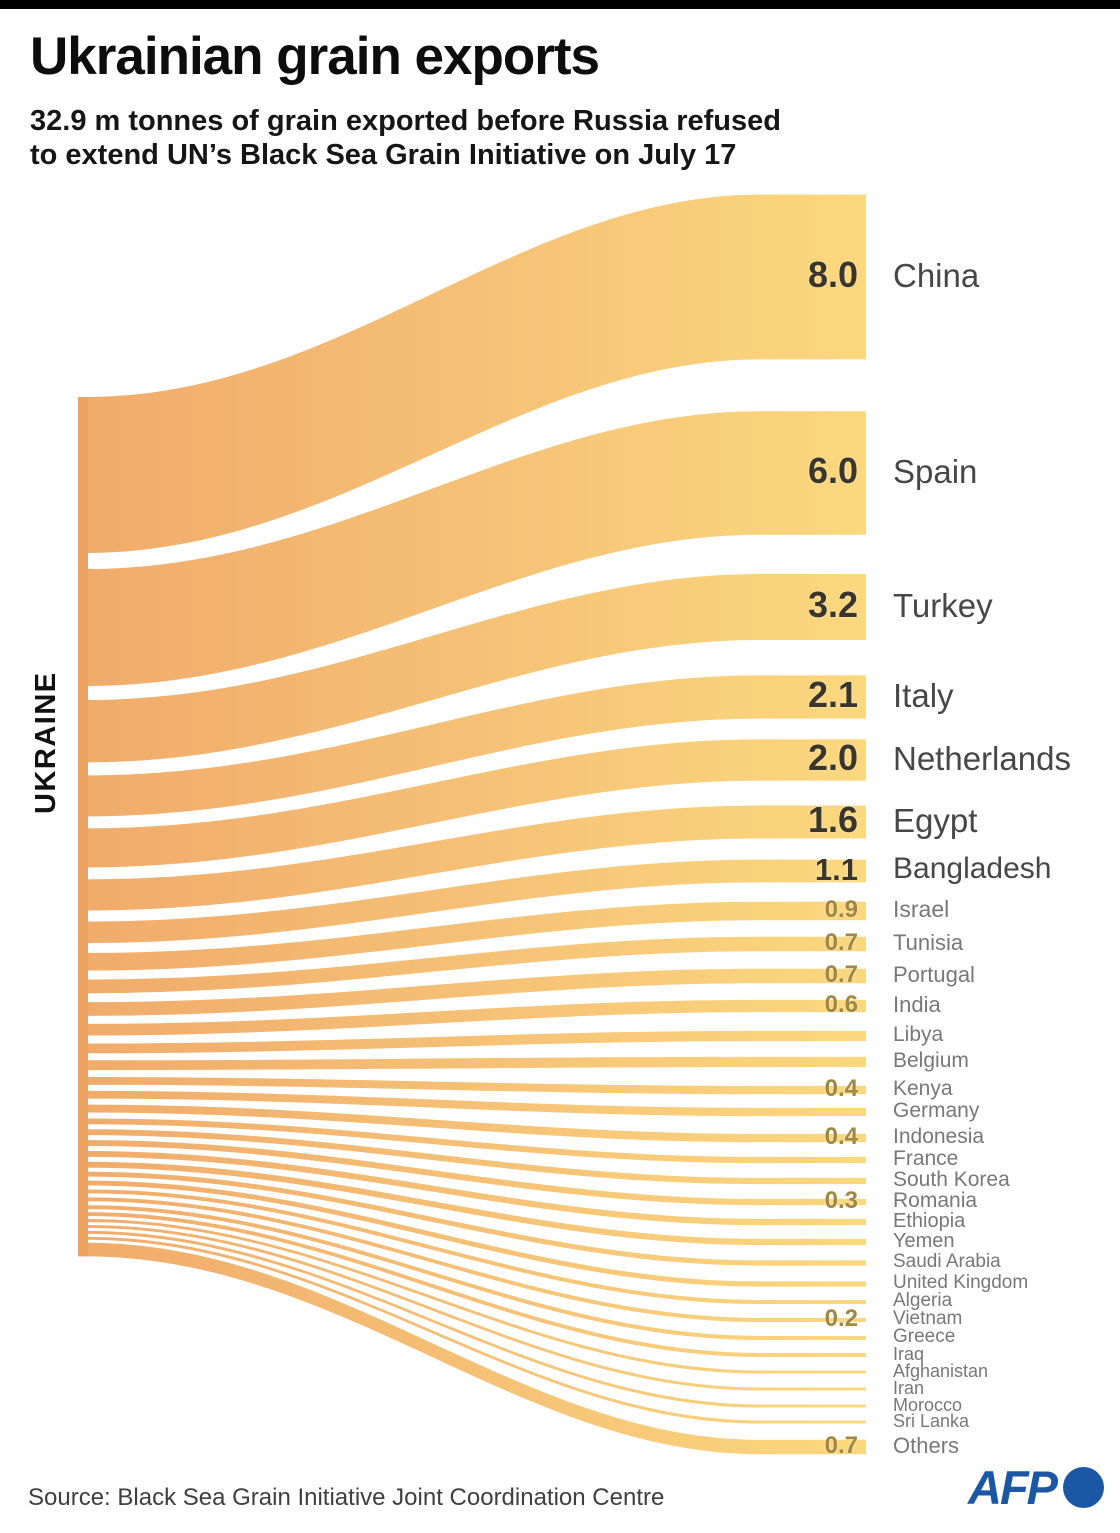  Describe the element at coordinates (841, 974) in the screenshot. I see `value-label-portugal: 0.7` at that location.